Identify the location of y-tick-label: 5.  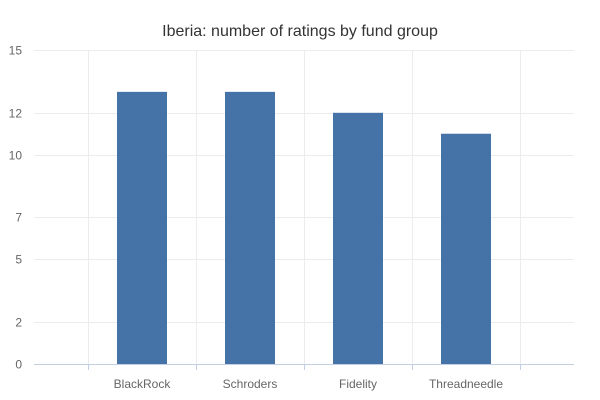
(18, 260).